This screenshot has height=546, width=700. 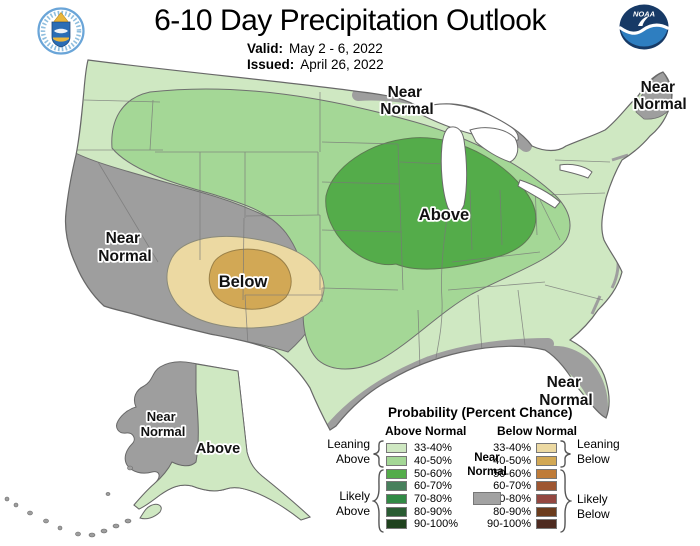 I want to click on lake-michigan, so click(x=454, y=170).